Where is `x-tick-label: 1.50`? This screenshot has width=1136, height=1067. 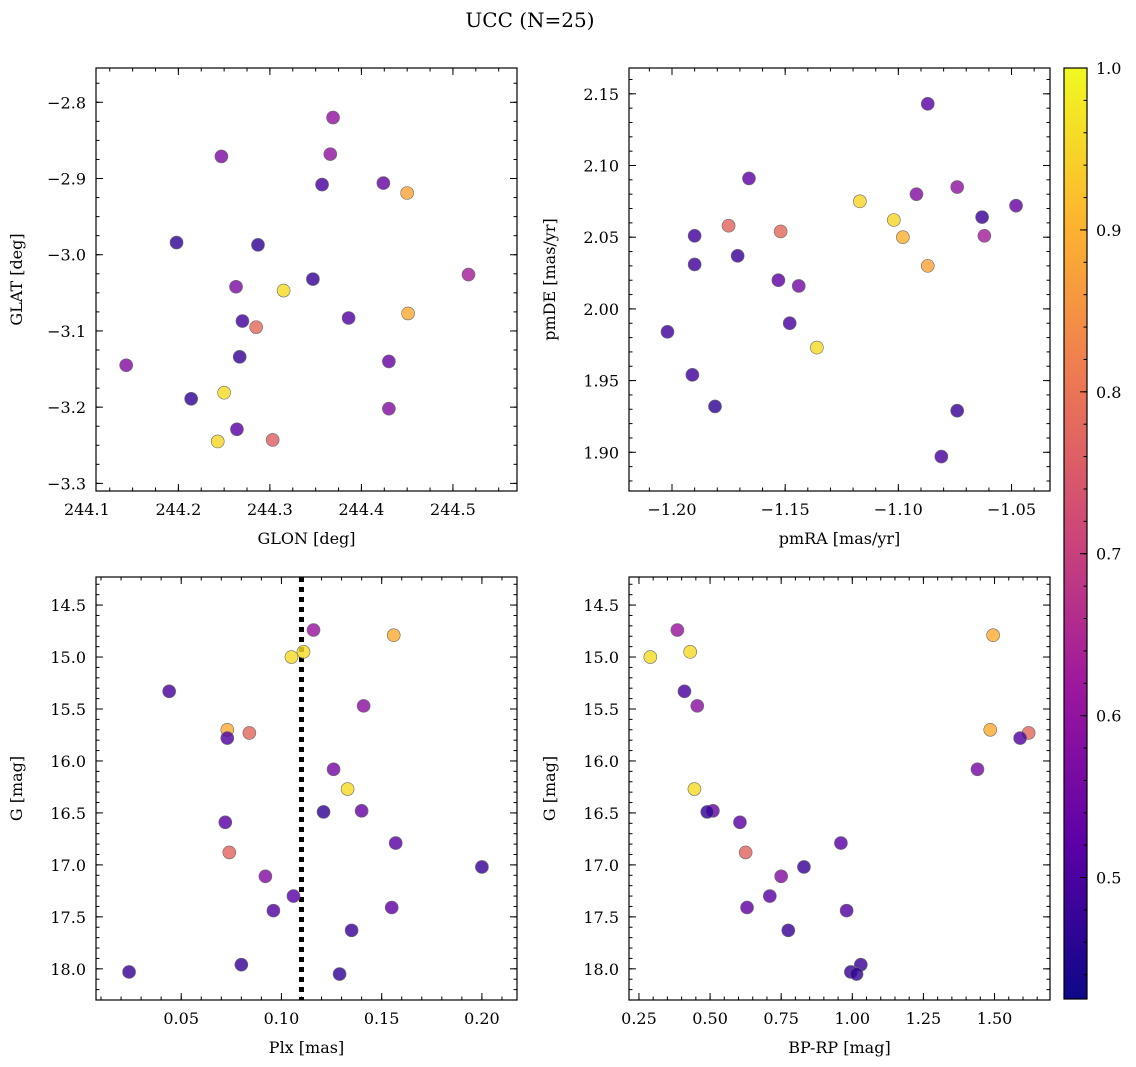
x-tick-label: 1.50 is located at coordinates (995, 1018).